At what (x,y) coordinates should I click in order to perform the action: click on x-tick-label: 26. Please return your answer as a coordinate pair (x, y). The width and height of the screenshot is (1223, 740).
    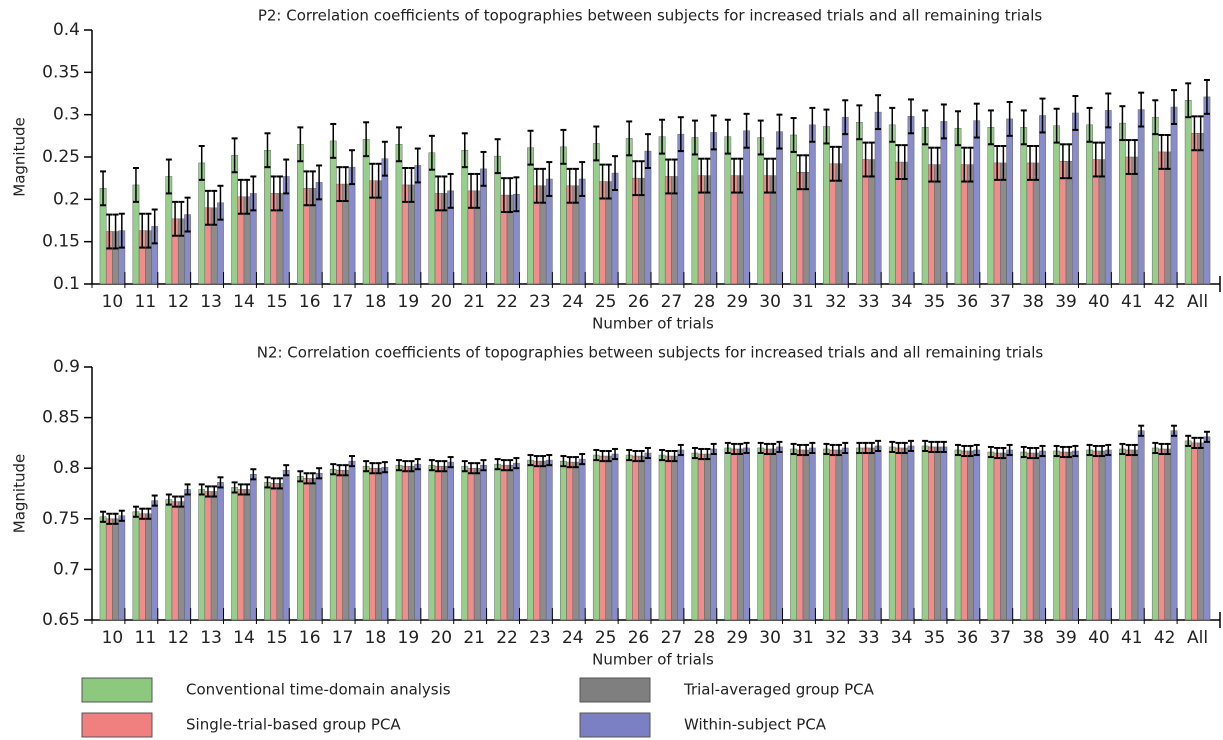
    Looking at the image, I should click on (639, 302).